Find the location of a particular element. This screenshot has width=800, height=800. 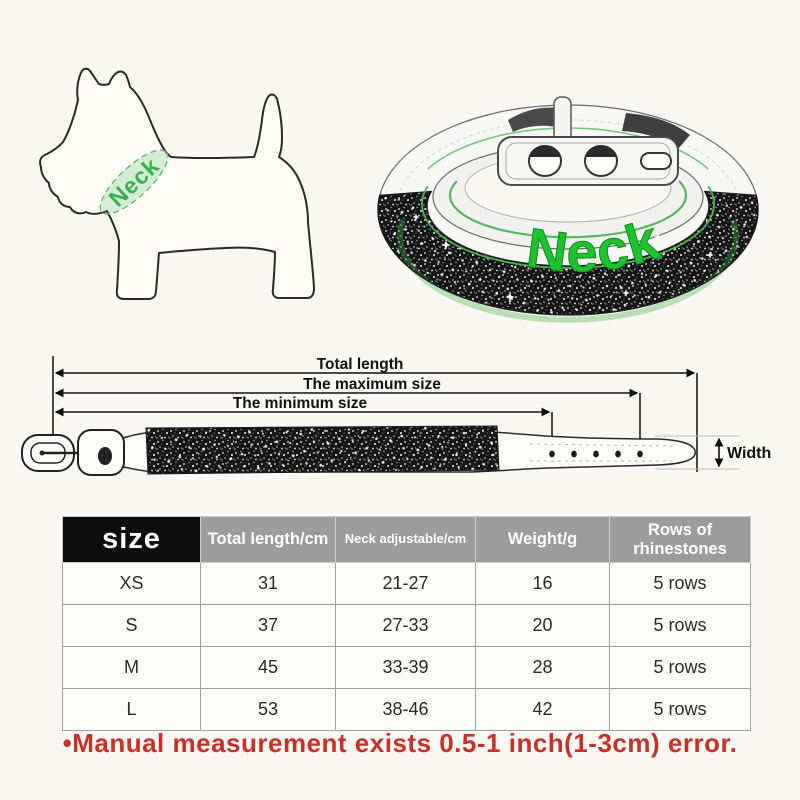

table-row-xs: XS 31 21-27 16 5 rows is located at coordinates (406, 583).